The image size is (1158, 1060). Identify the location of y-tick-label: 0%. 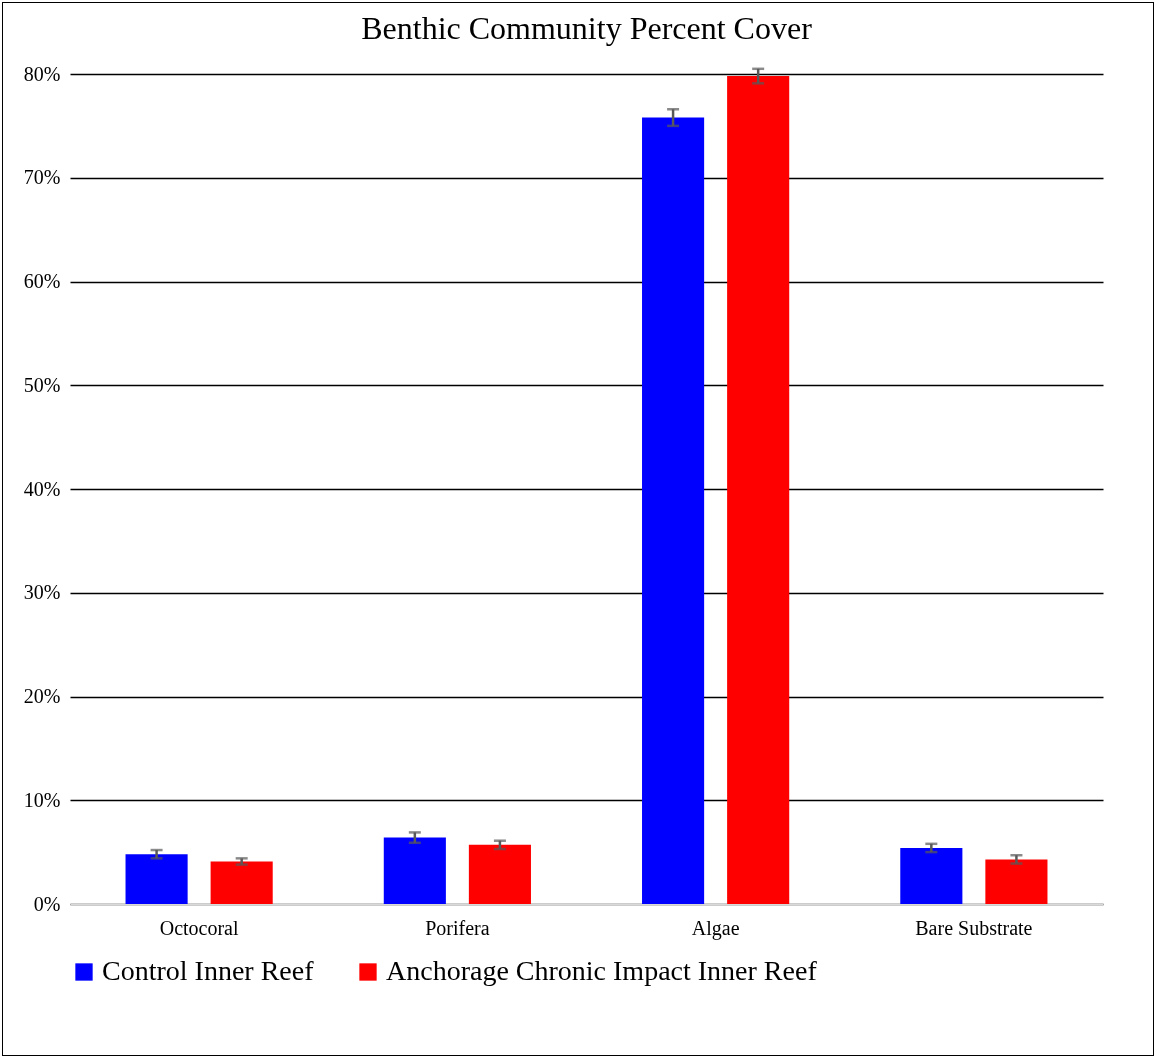
(47, 903).